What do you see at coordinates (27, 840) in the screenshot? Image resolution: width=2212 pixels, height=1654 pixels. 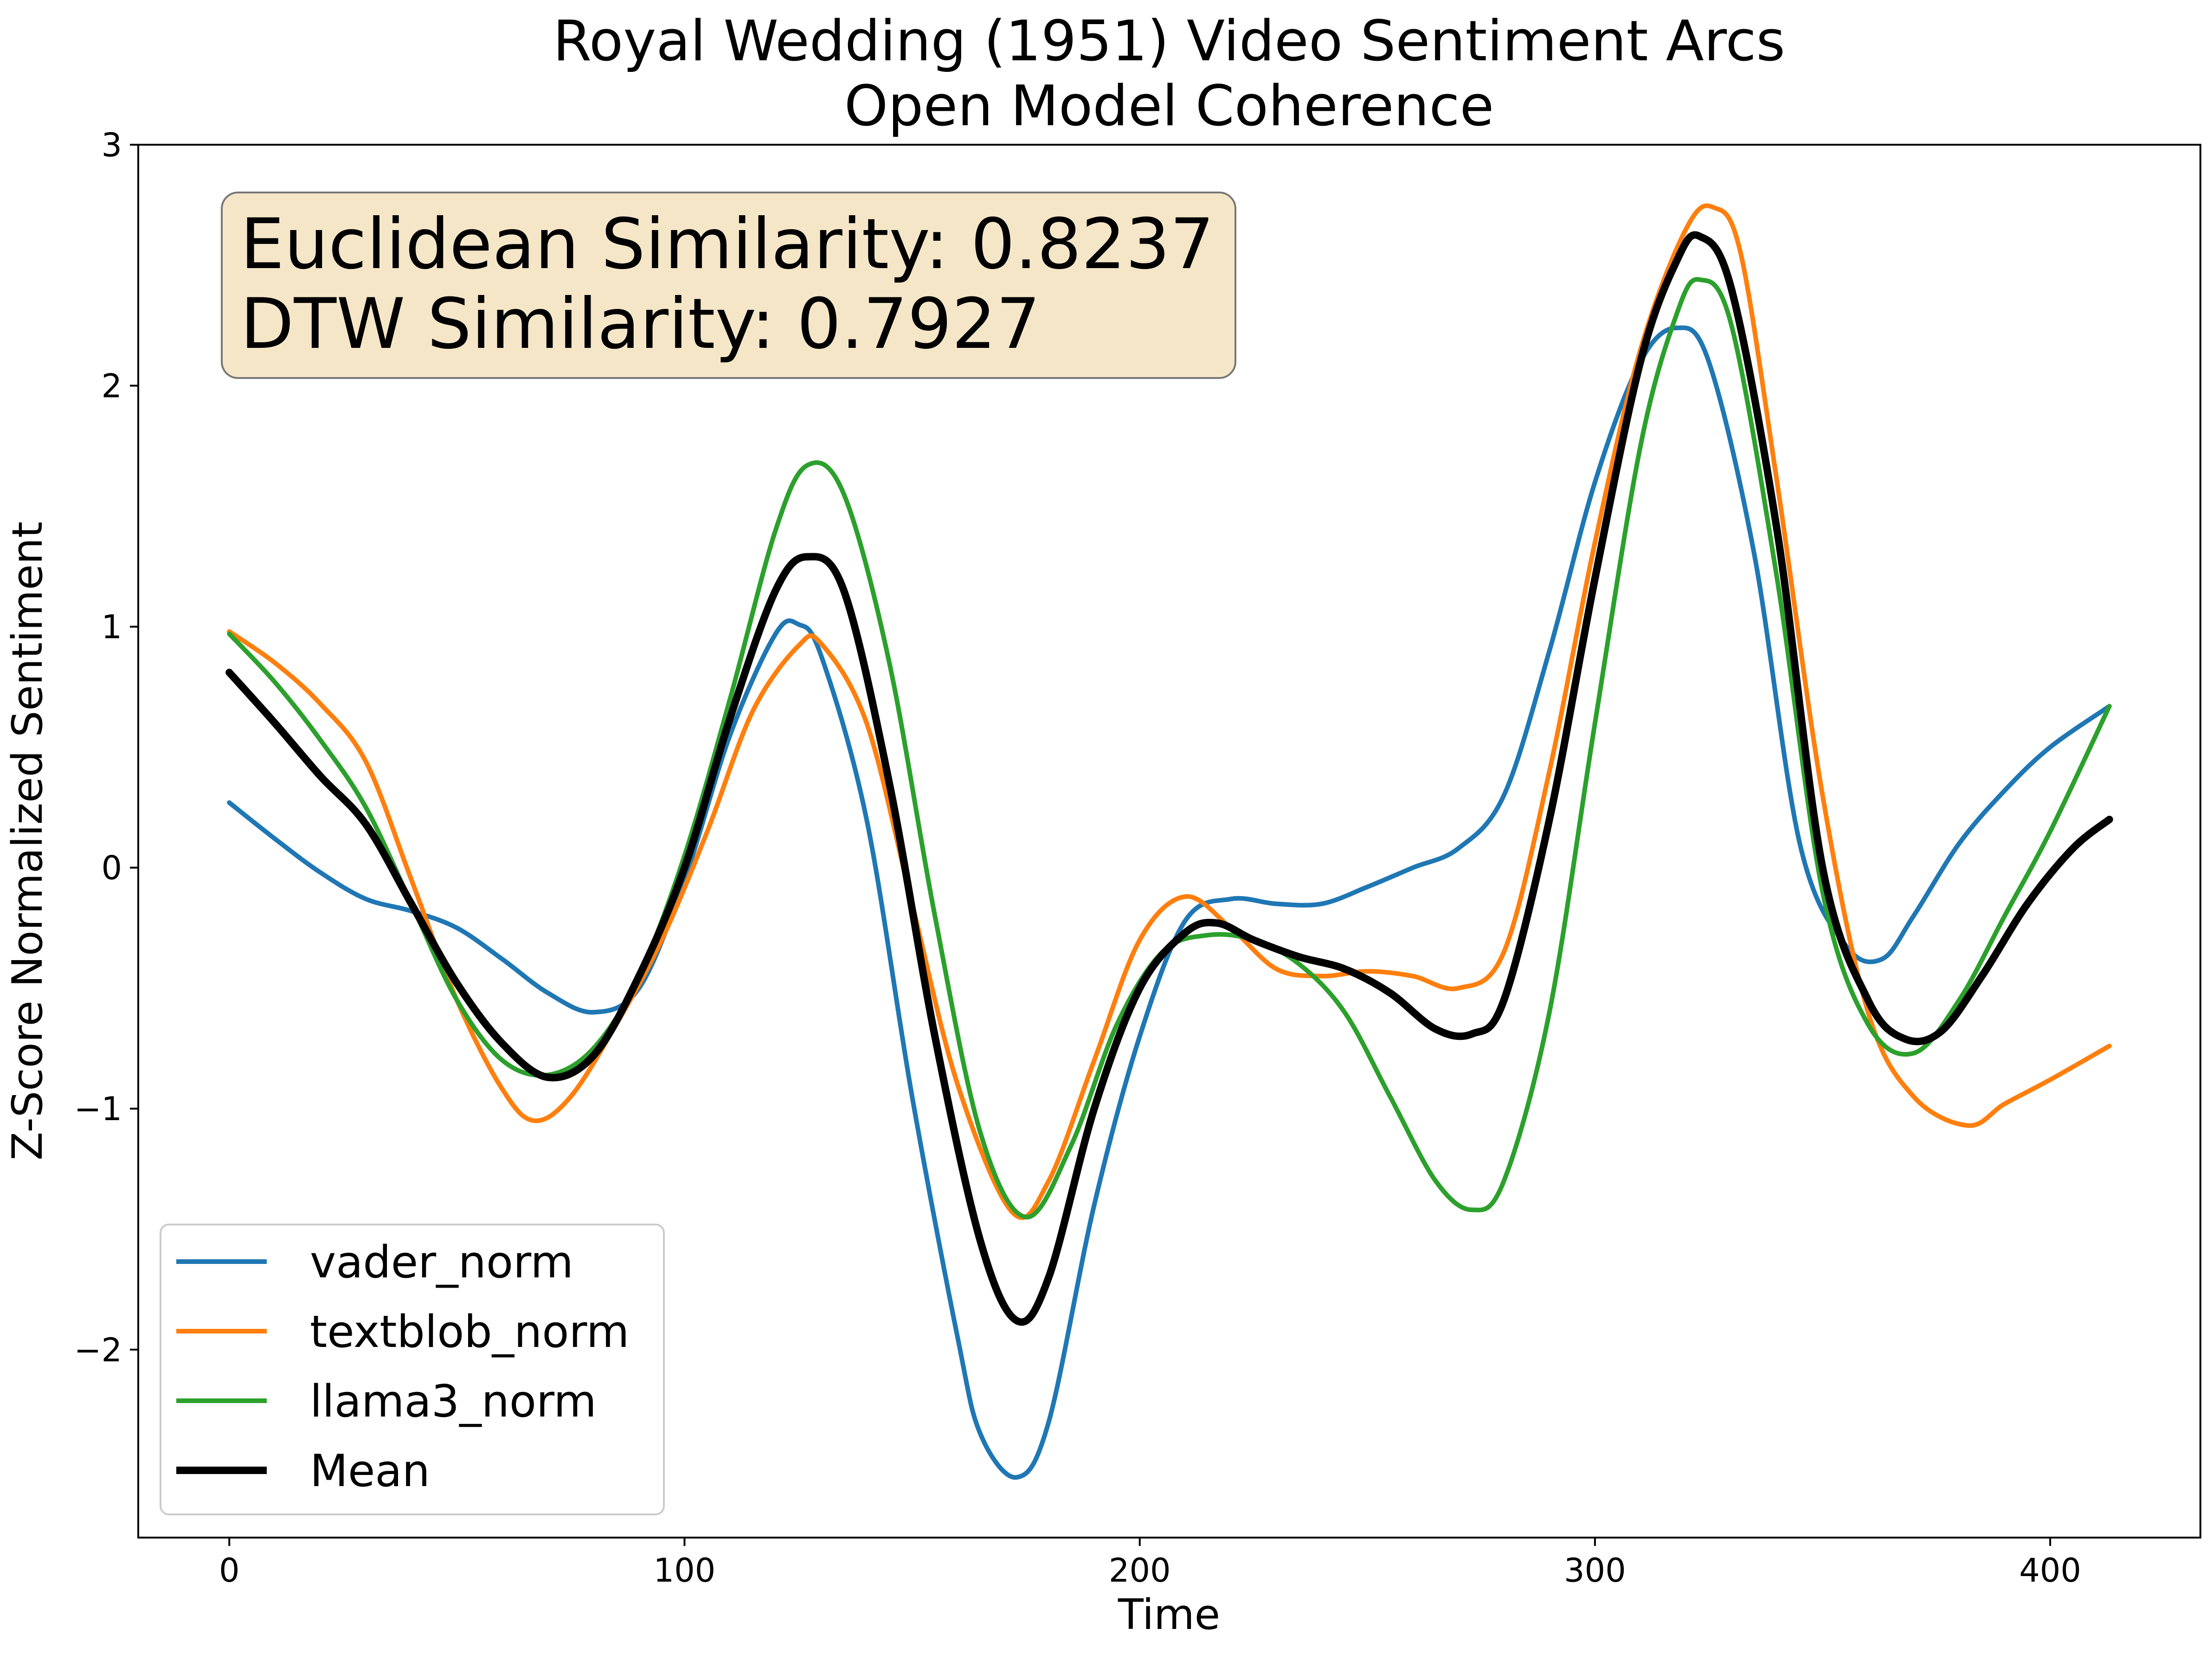 I see `y-axis-label: Z-Score Normalized Sentiment` at bounding box center [27, 840].